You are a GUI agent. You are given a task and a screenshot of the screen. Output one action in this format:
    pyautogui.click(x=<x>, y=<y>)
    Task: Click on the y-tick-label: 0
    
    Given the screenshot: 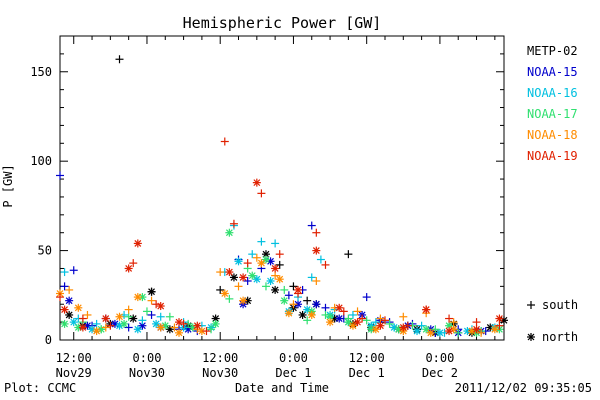 What is the action you would take?
    pyautogui.click(x=48, y=340)
    